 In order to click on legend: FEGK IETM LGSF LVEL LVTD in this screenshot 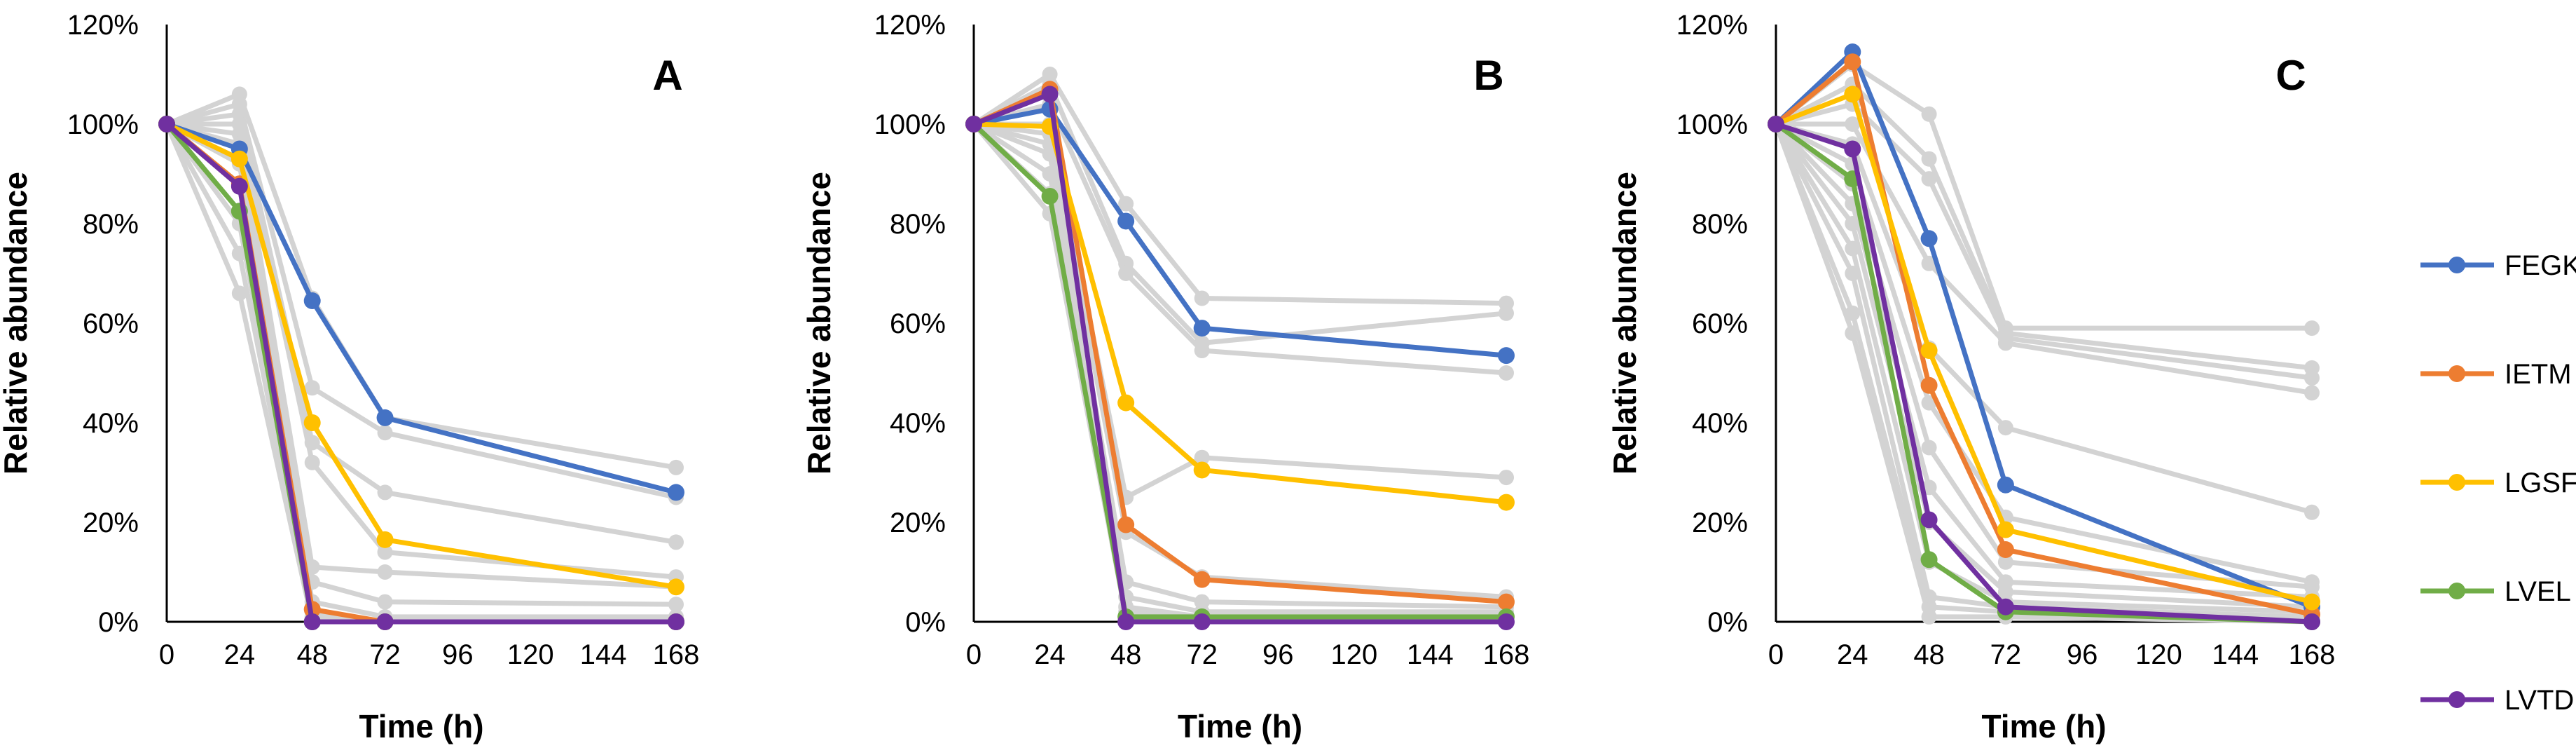, I will do `click(2498, 483)`.